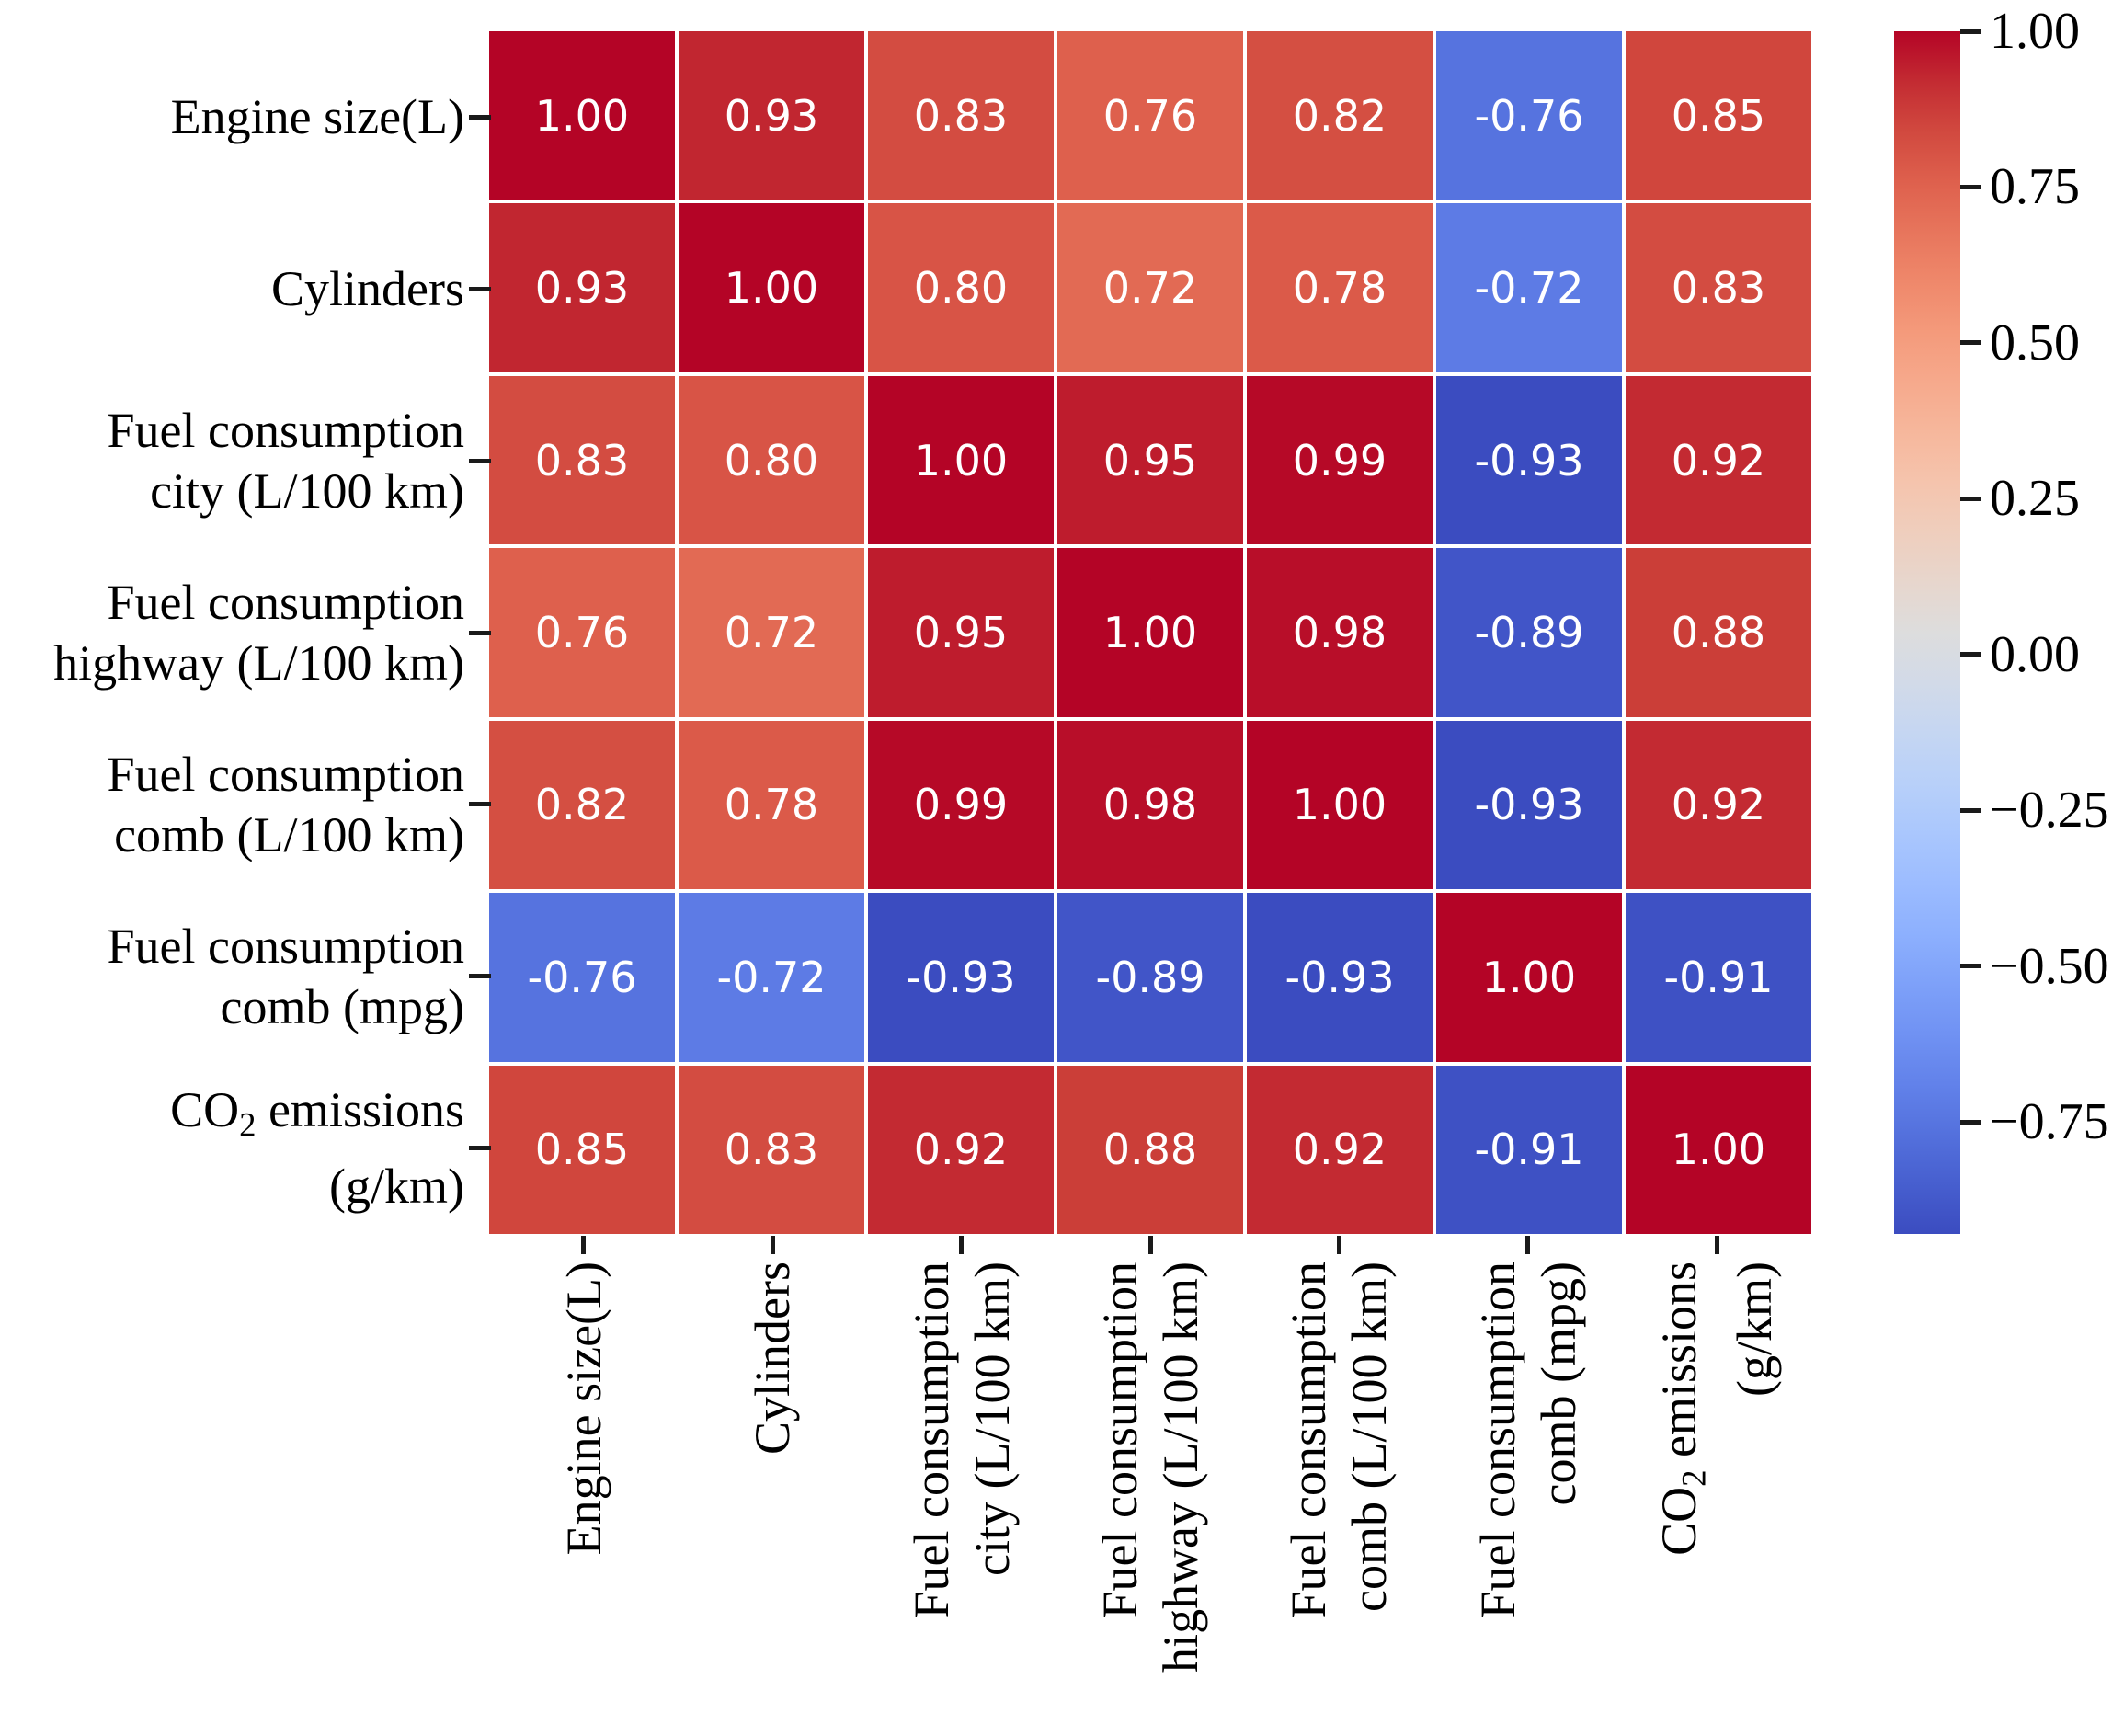 This screenshot has width=2112, height=1736. I want to click on heatmap-cell-r6c6: 1.00, so click(1529, 977).